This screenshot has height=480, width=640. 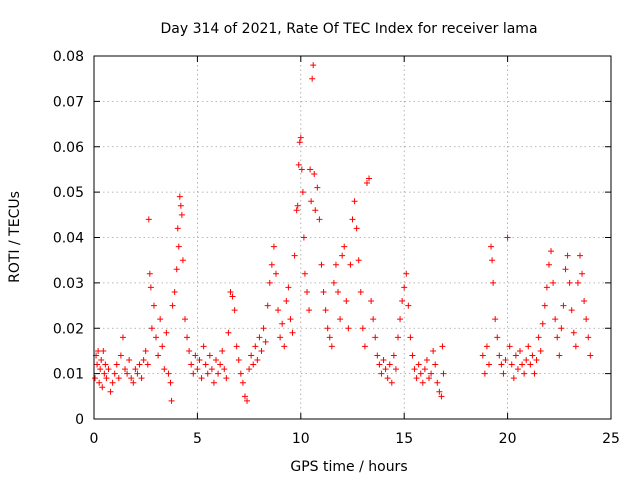 What do you see at coordinates (508, 439) in the screenshot?
I see `x-tick-label: 20` at bounding box center [508, 439].